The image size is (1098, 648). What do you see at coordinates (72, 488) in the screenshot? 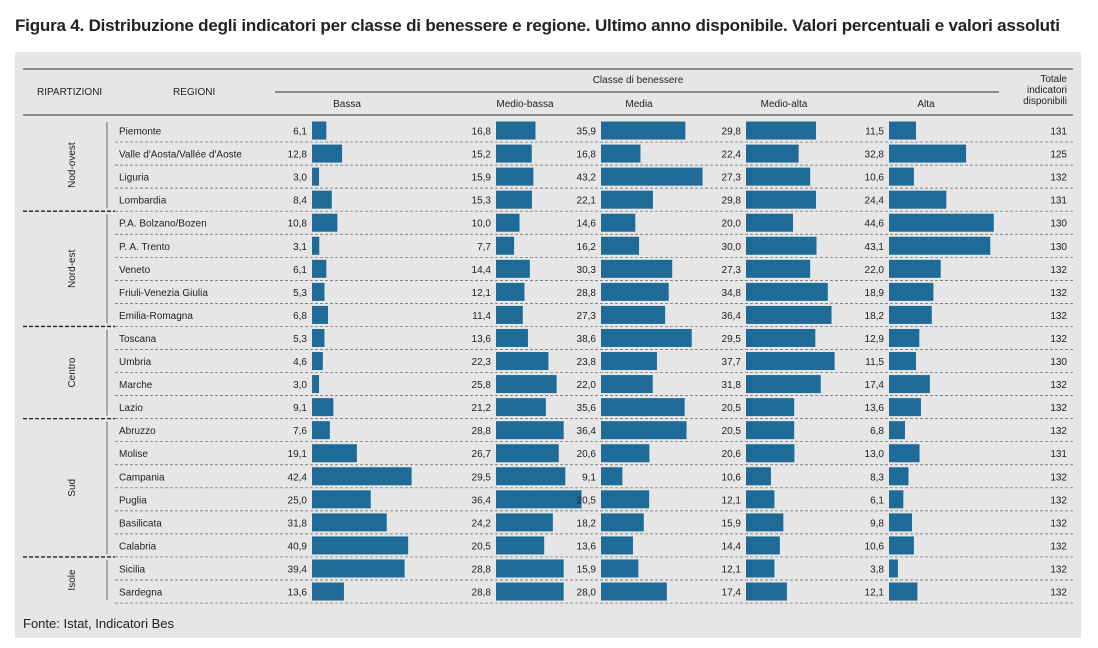
I see `group-label: Sud` at bounding box center [72, 488].